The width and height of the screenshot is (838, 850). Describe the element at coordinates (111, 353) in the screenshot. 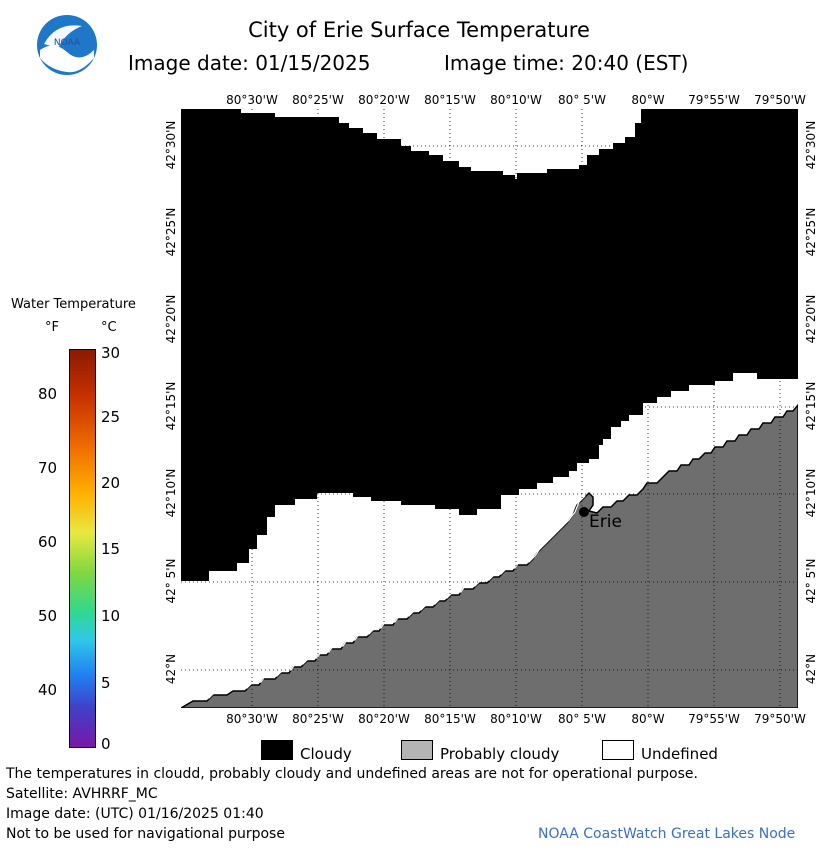

I see `c-tick: 30` at that location.